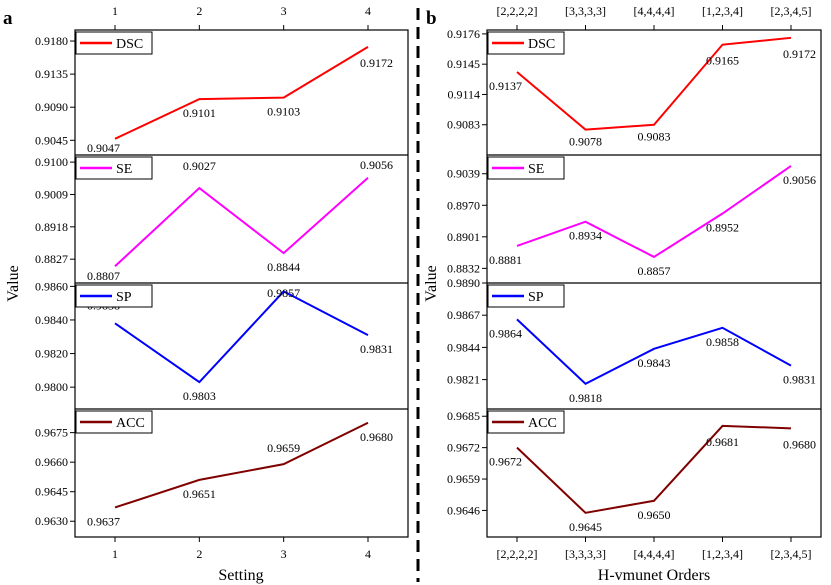 The image size is (831, 585). Describe the element at coordinates (654, 137) in the screenshot. I see `panel-b-dsc-data-label-2: 0.9083` at that location.